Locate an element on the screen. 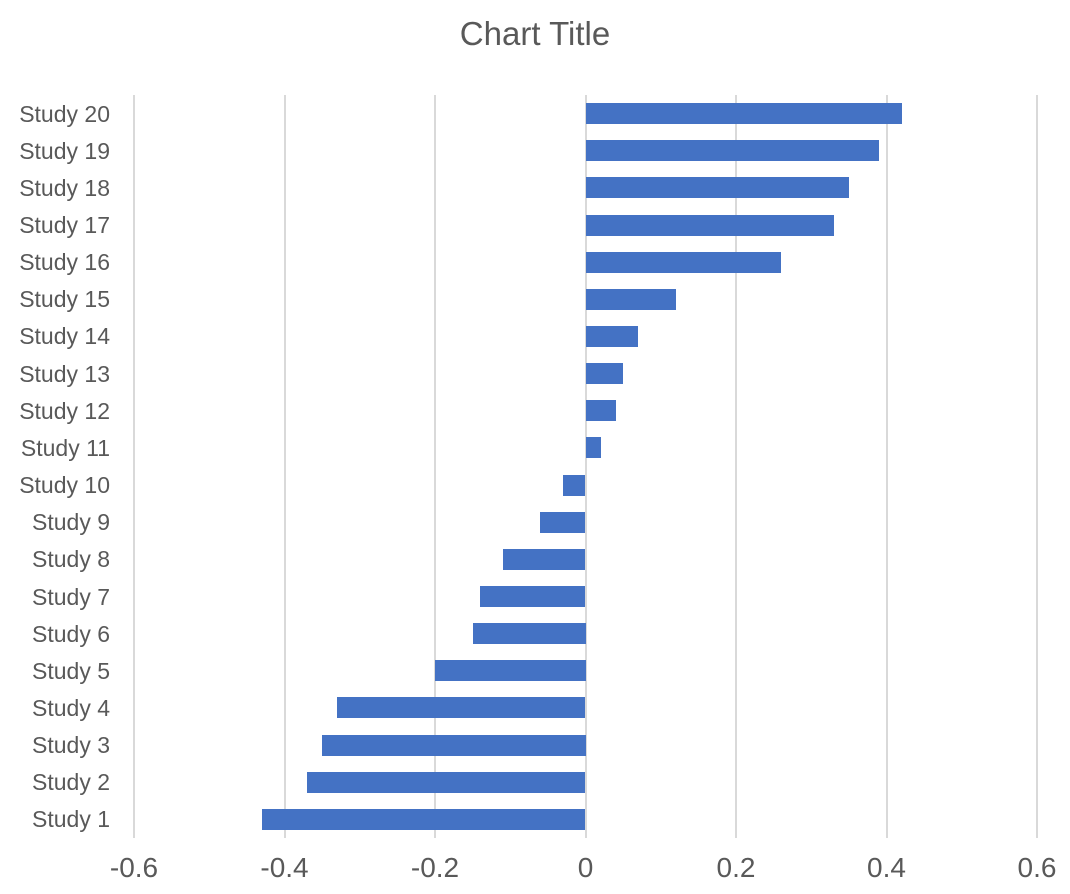 The width and height of the screenshot is (1070, 894). y-axis-label-study-14: Study 14 is located at coordinates (64, 336).